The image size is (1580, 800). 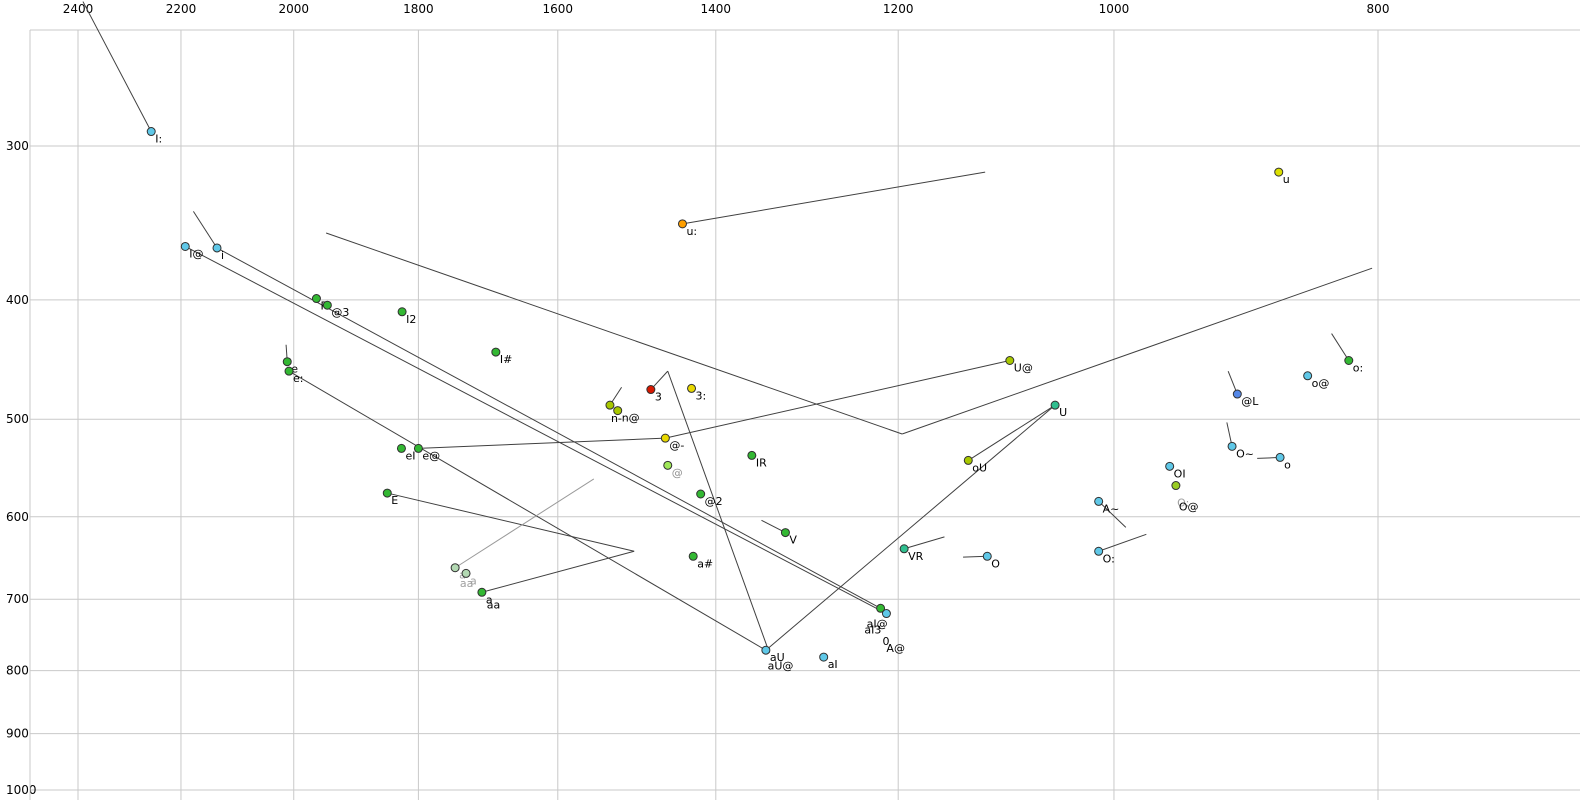 I want to click on point-label-u:: u:, so click(x=691, y=231).